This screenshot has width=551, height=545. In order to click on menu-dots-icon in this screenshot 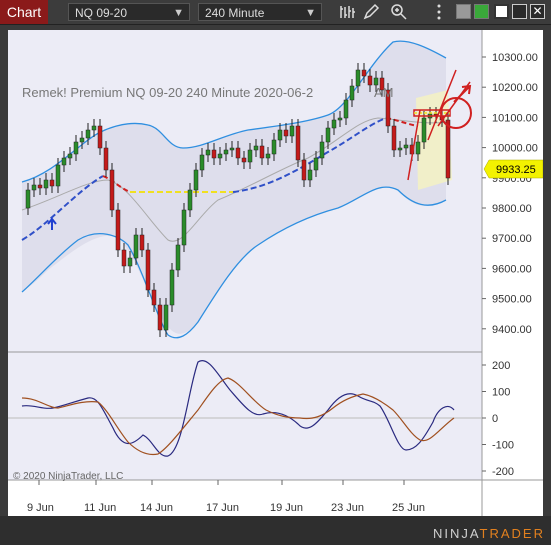, I will do `click(439, 12)`.